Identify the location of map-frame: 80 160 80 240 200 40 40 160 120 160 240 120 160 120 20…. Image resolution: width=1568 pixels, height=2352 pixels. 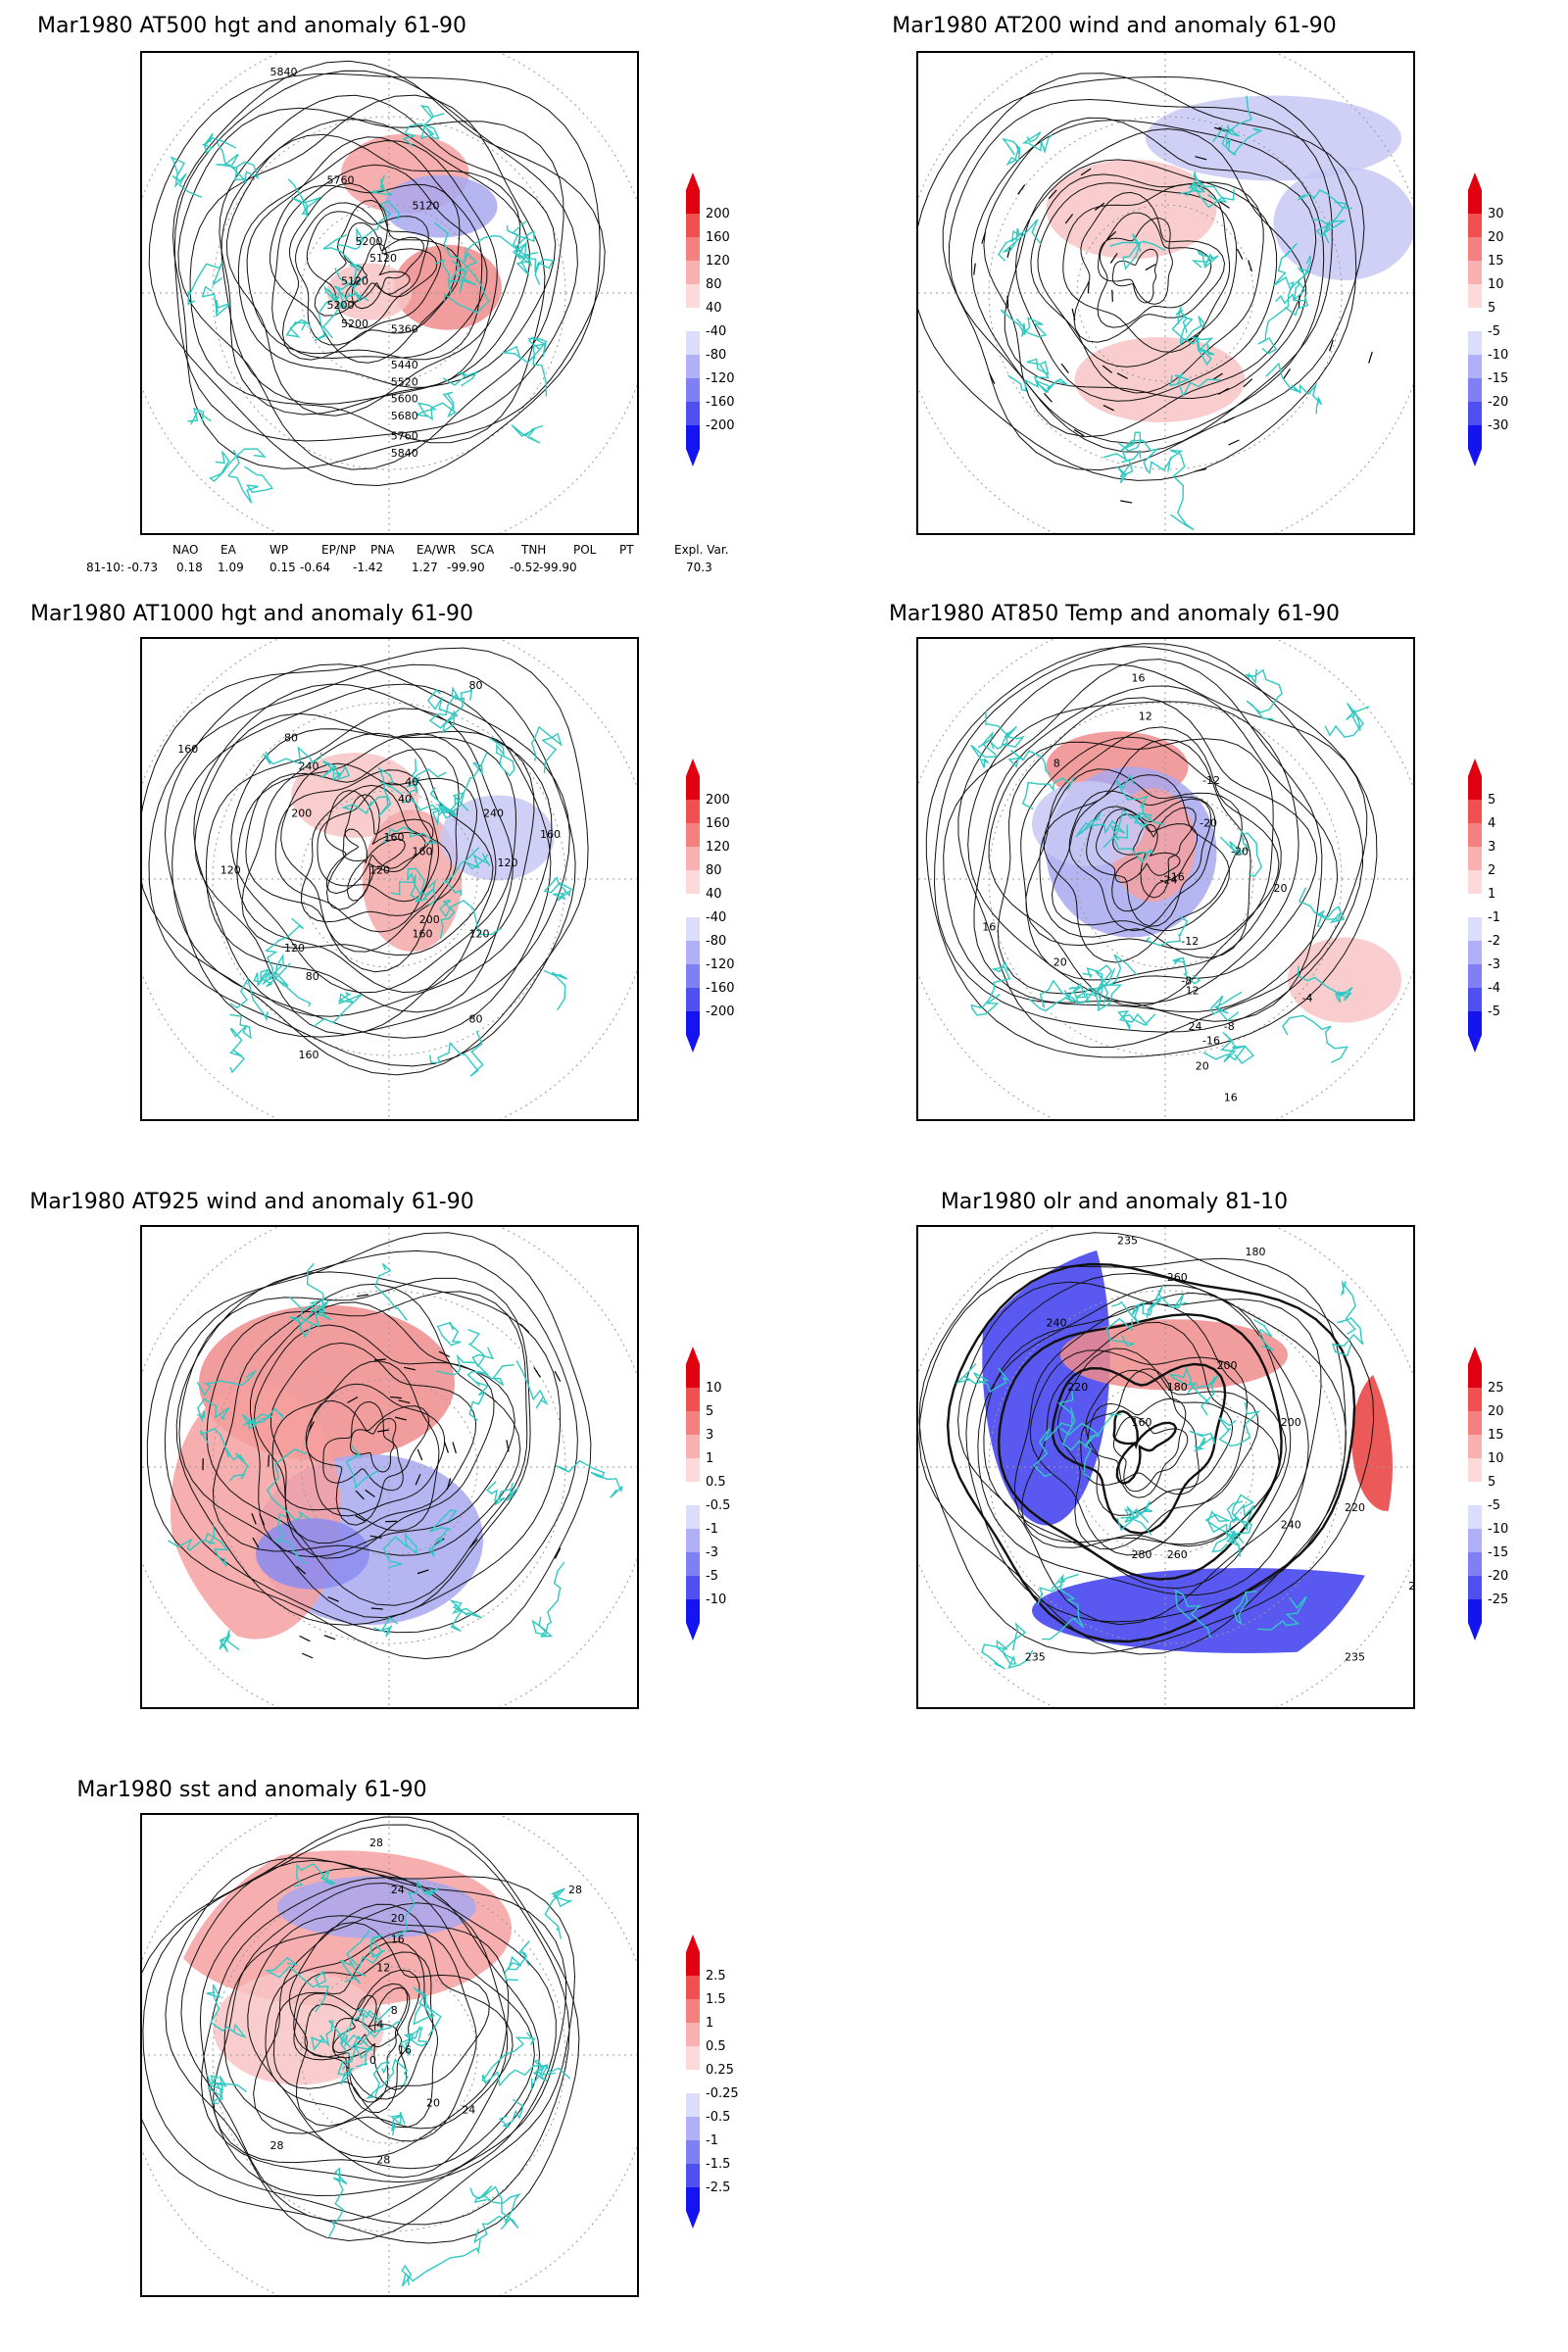
(389, 879).